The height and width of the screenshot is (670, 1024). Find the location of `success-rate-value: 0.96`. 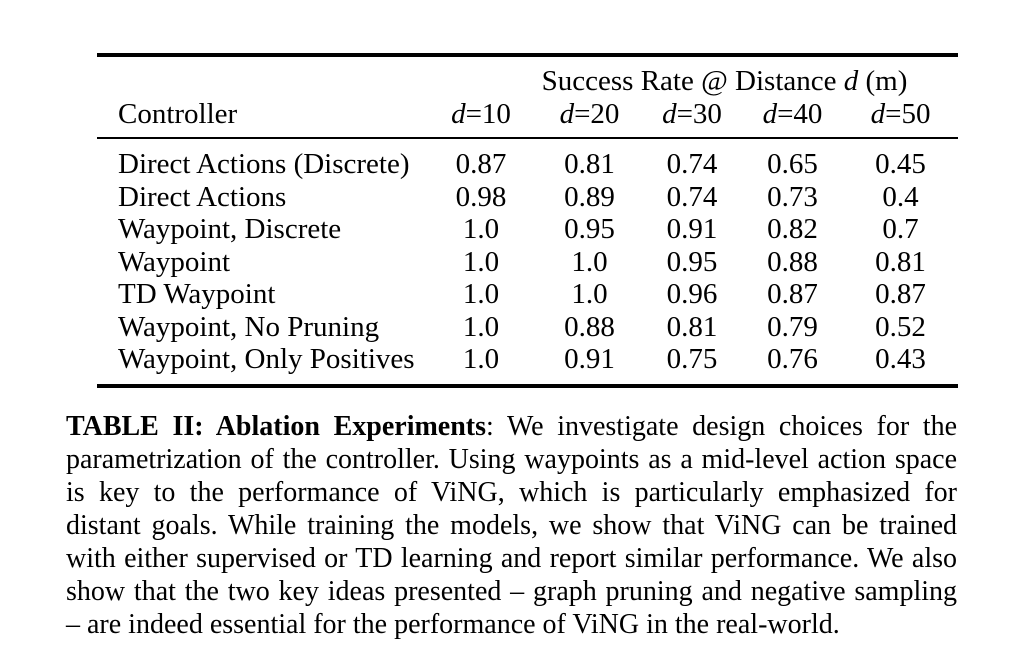

success-rate-value: 0.96 is located at coordinates (692, 294).